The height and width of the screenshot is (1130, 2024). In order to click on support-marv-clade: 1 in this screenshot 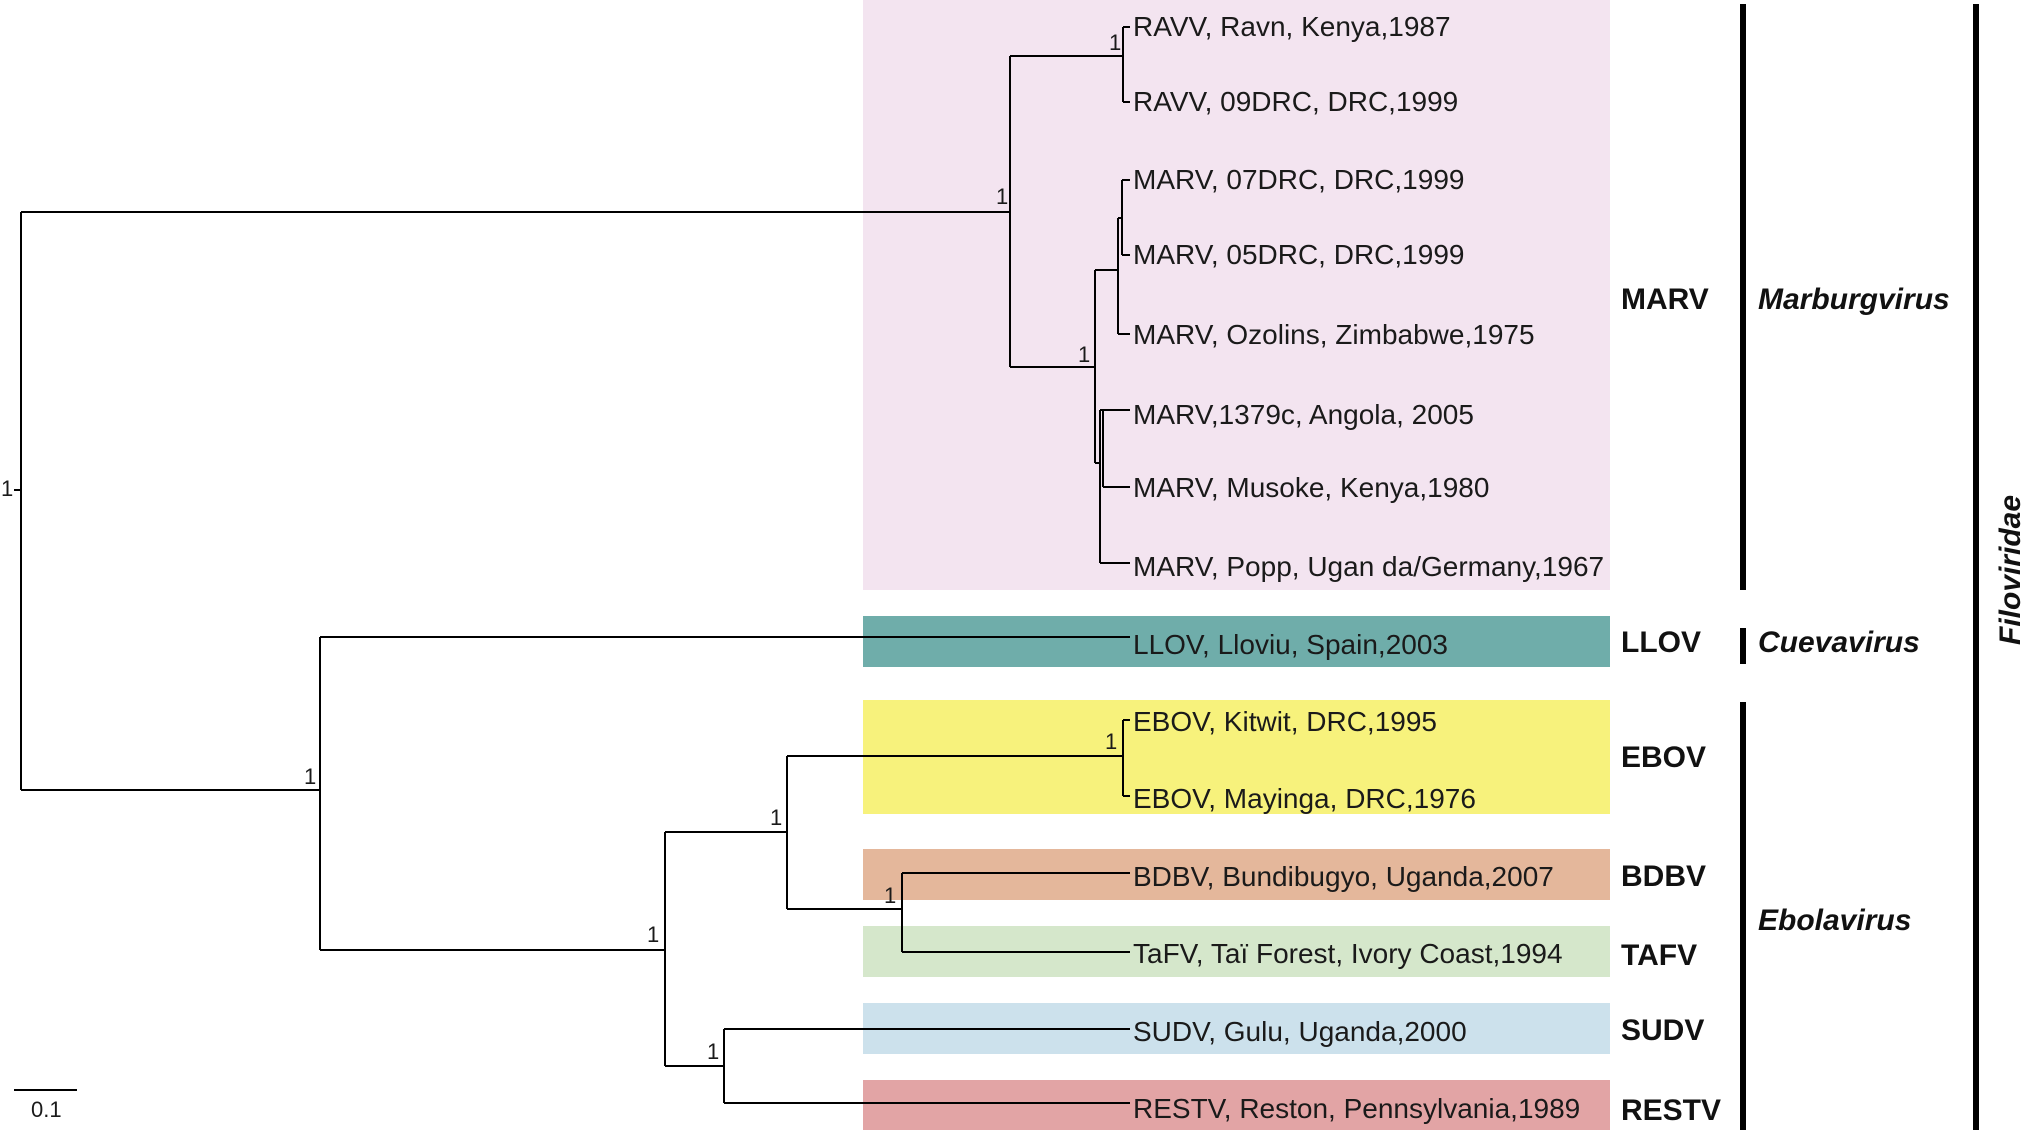, I will do `click(1002, 196)`.